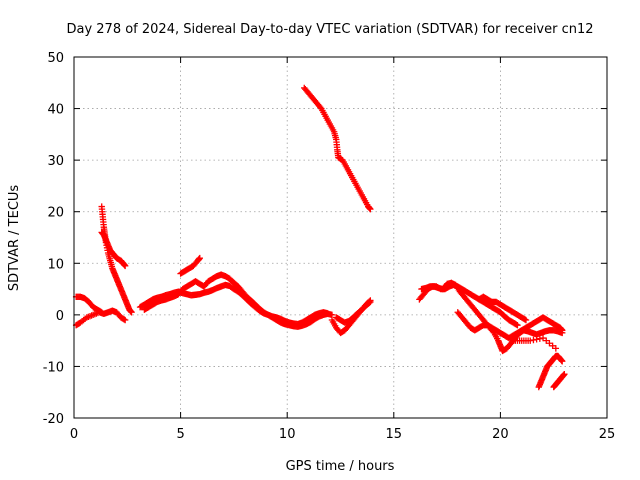 The image size is (640, 480). Describe the element at coordinates (190, 265) in the screenshot. I see `series-track-g` at that location.